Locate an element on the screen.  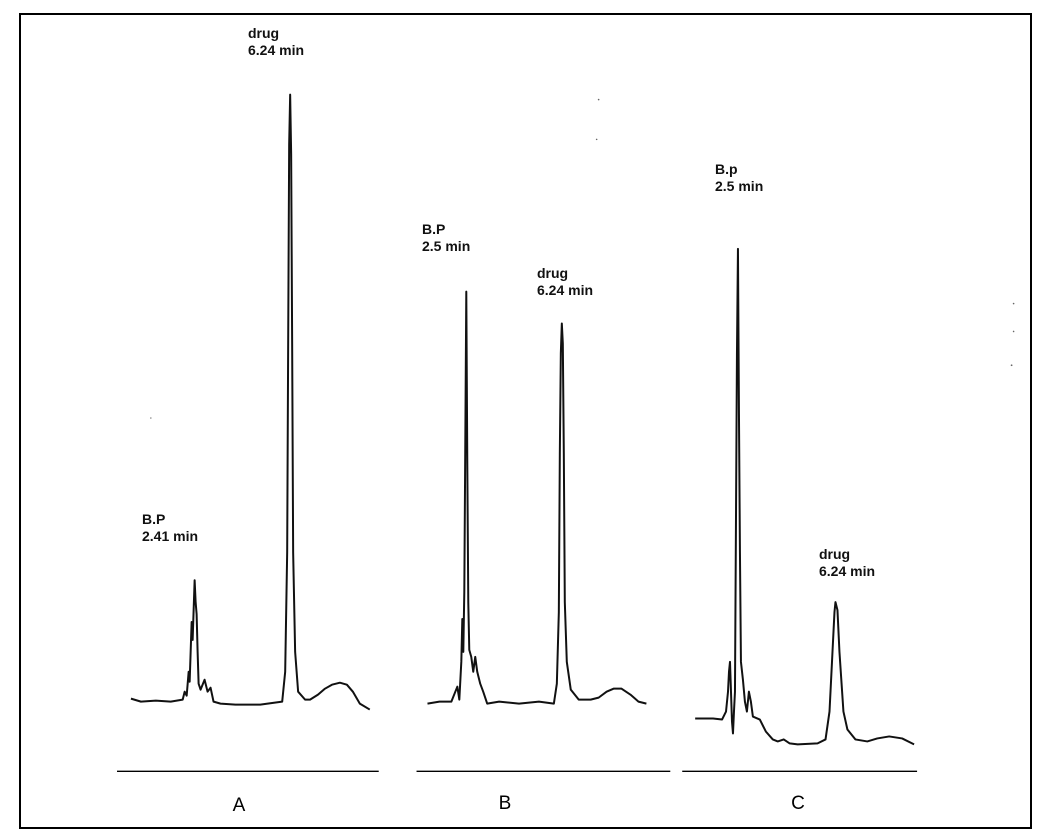
peak-label-b-drug: drug 6.24 min is located at coordinates (565, 282).